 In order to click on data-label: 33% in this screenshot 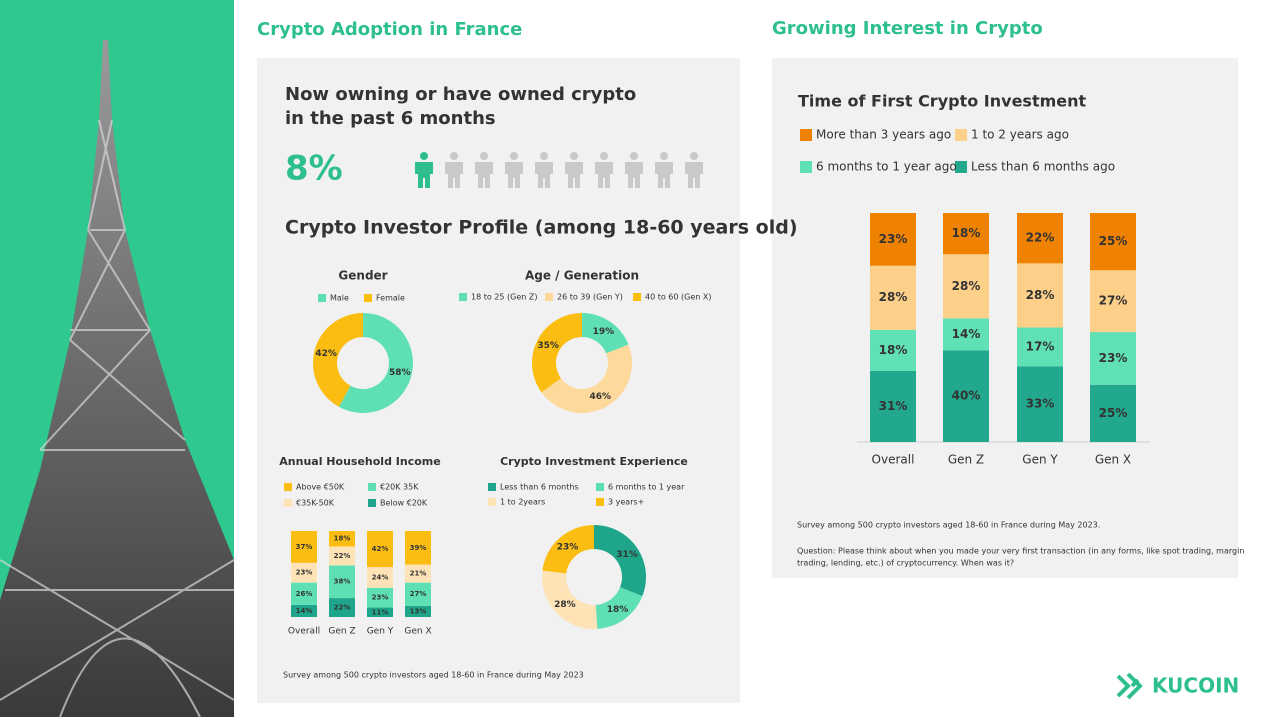, I will do `click(1040, 404)`.